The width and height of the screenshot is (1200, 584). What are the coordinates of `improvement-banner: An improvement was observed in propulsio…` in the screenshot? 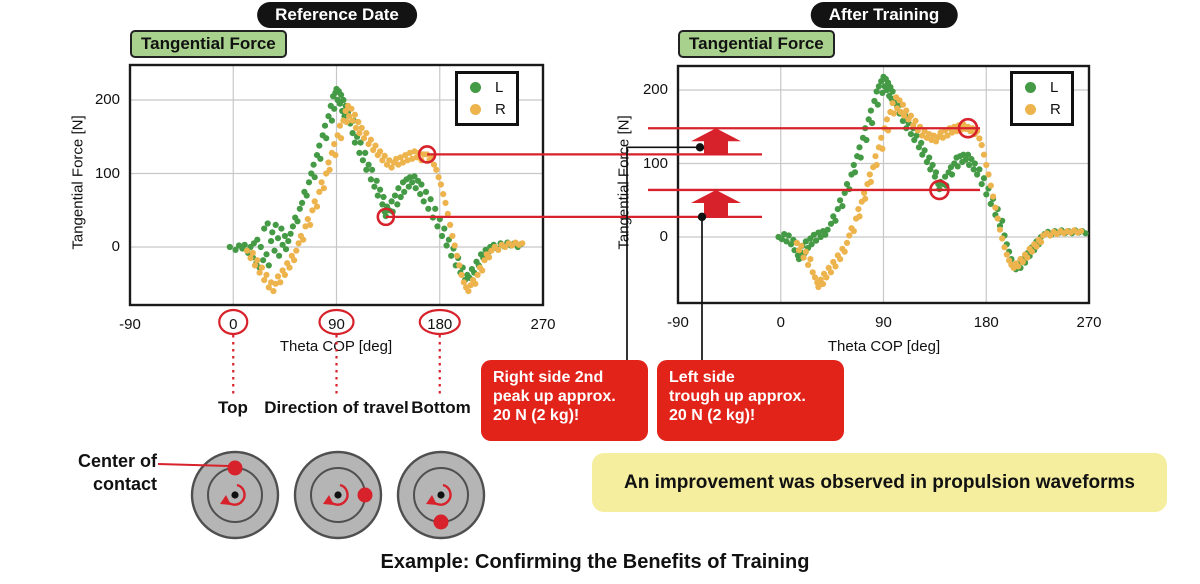 It's located at (879, 482).